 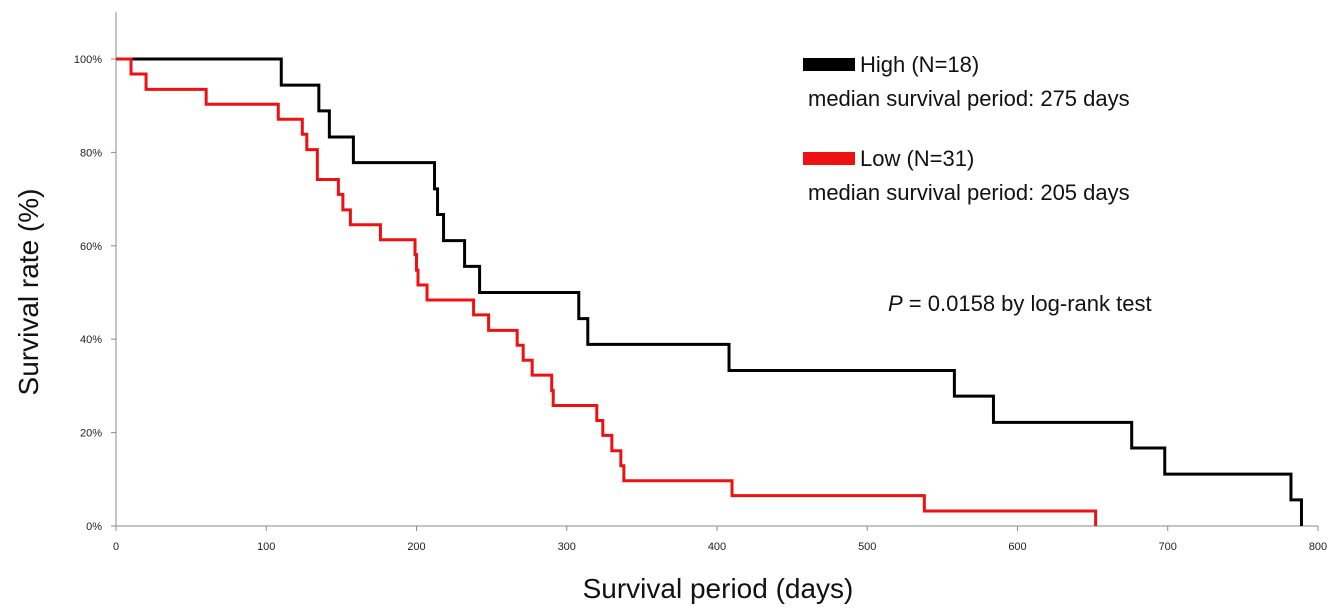 I want to click on x-tick-label: 600, so click(x=1017, y=547).